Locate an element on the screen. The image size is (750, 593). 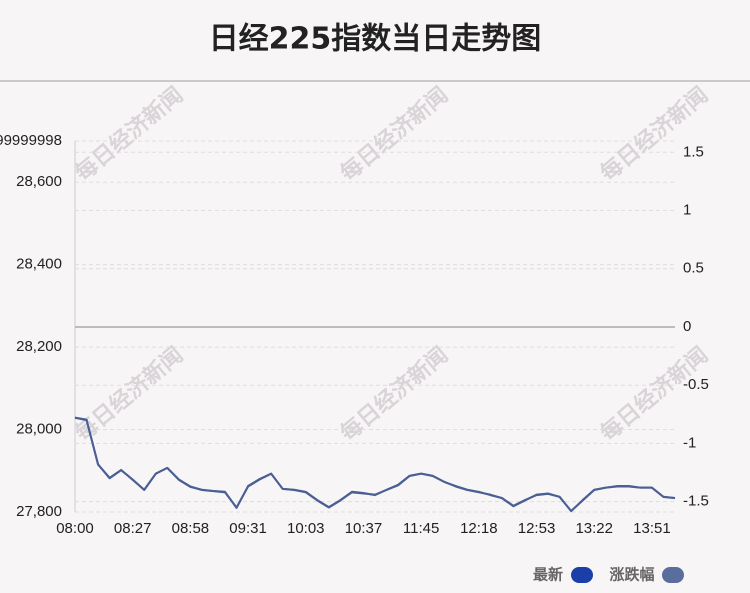
legend-label: 最新 is located at coordinates (548, 575).